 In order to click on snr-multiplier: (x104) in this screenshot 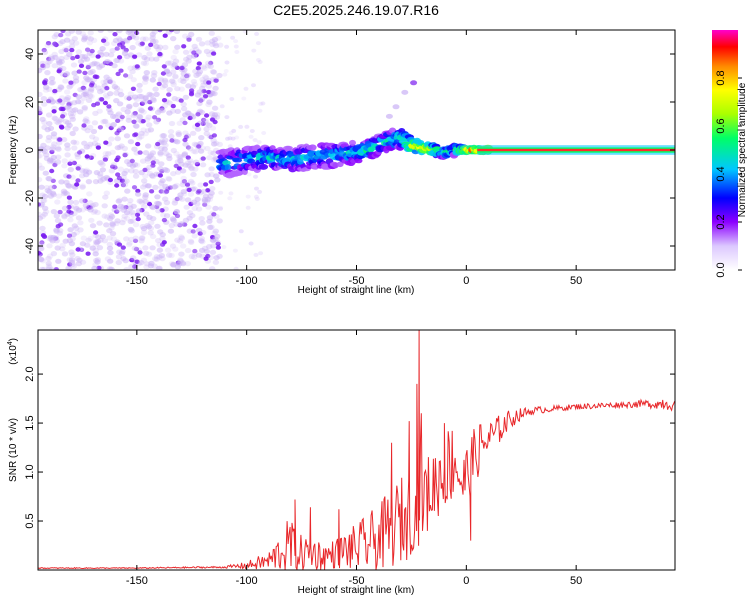, I will do `click(13, 351)`.